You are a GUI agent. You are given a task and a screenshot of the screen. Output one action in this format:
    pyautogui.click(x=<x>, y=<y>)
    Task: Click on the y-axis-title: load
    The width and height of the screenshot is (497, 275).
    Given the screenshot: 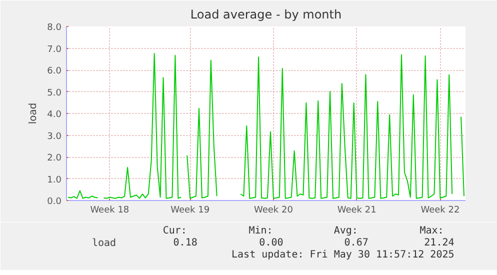 What is the action you would take?
    pyautogui.click(x=34, y=113)
    